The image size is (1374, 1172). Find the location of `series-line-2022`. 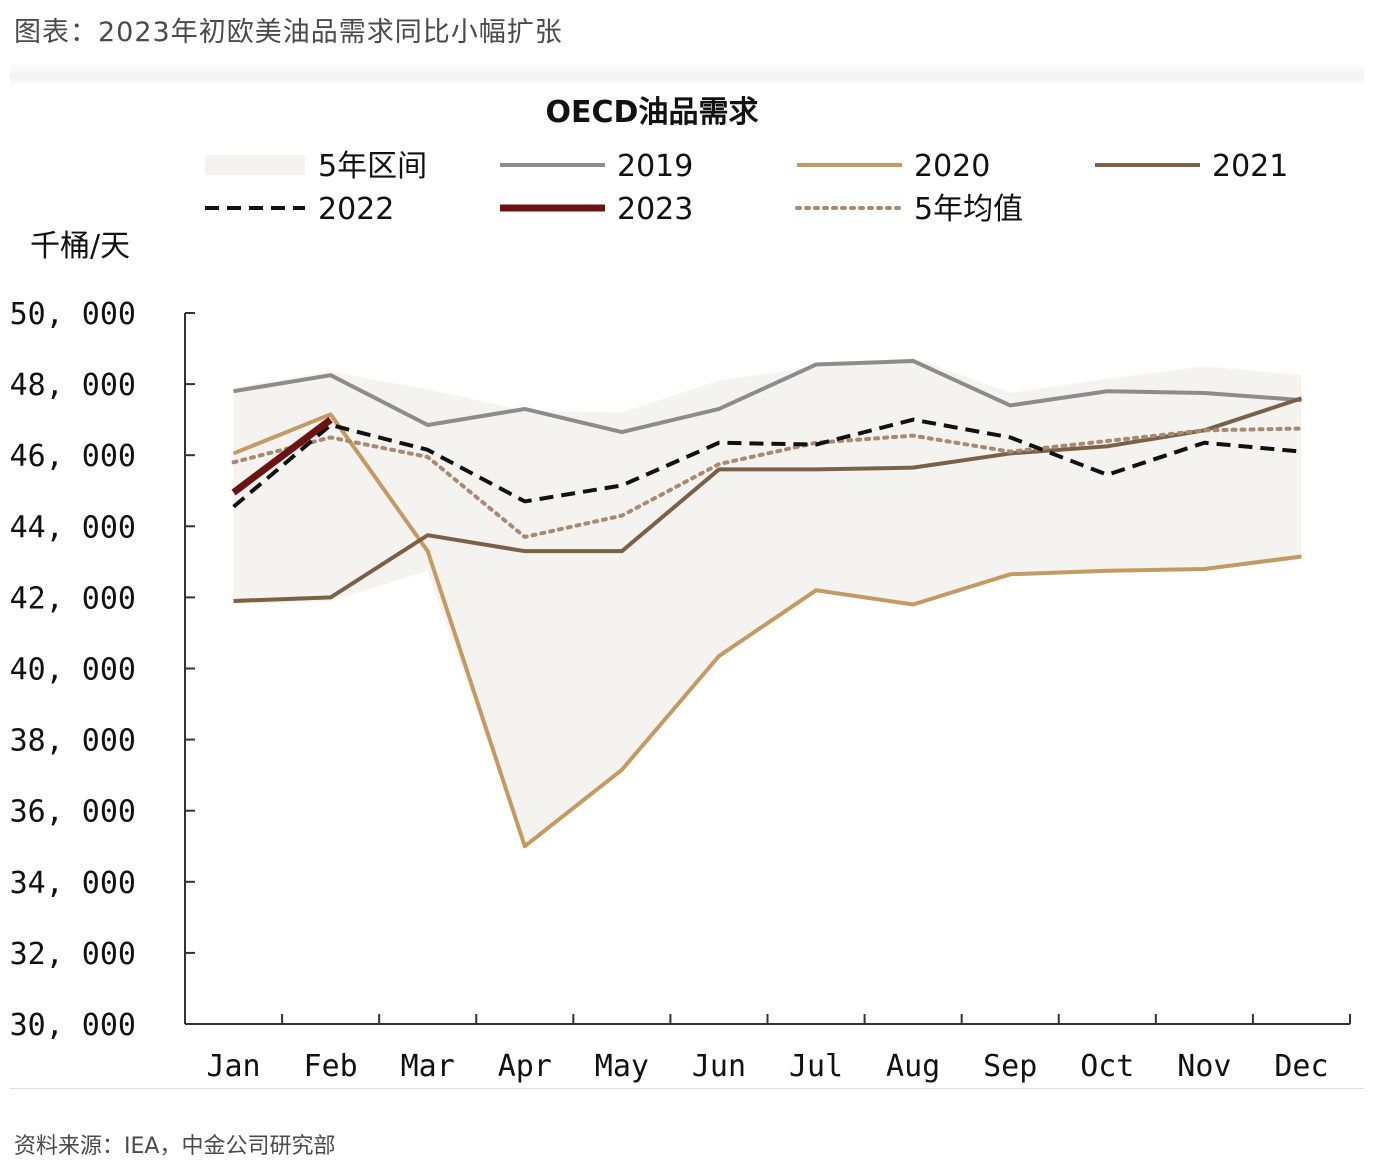

series-line-2022 is located at coordinates (767, 463).